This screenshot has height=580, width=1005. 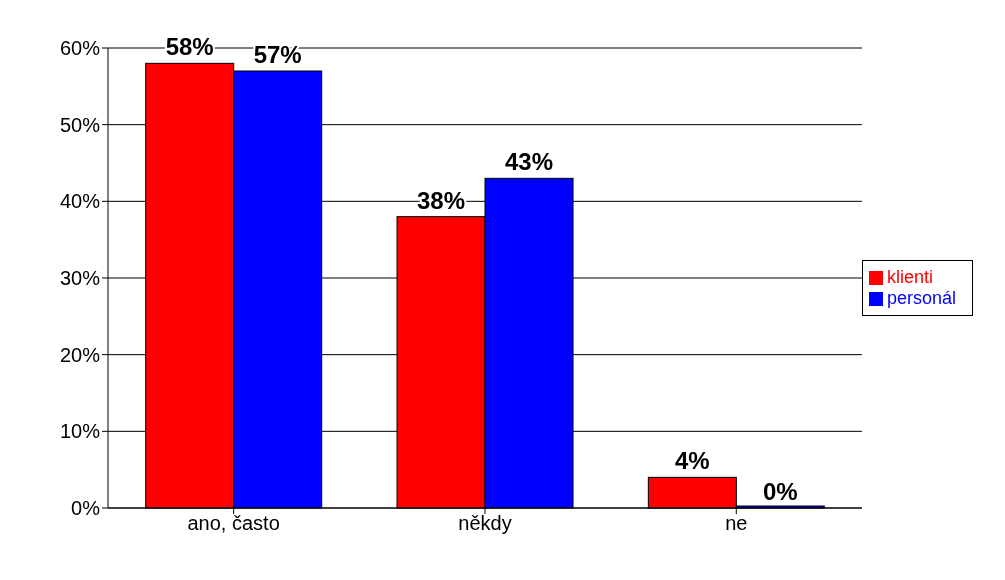 What do you see at coordinates (277, 54) in the screenshot?
I see `data-label: 57%` at bounding box center [277, 54].